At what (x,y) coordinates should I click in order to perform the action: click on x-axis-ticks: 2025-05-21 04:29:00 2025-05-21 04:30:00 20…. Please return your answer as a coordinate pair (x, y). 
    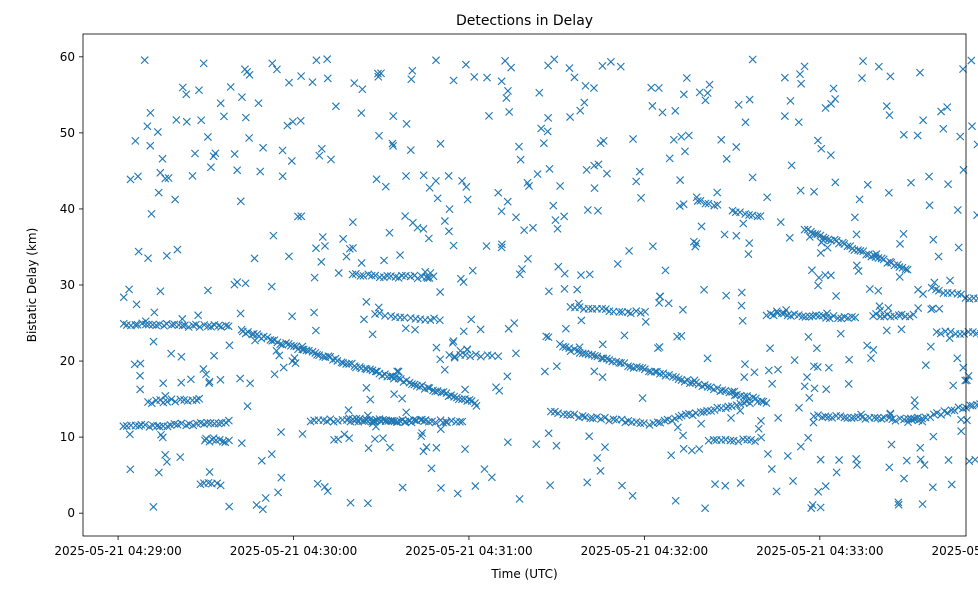
    Looking at the image, I should click on (516, 547).